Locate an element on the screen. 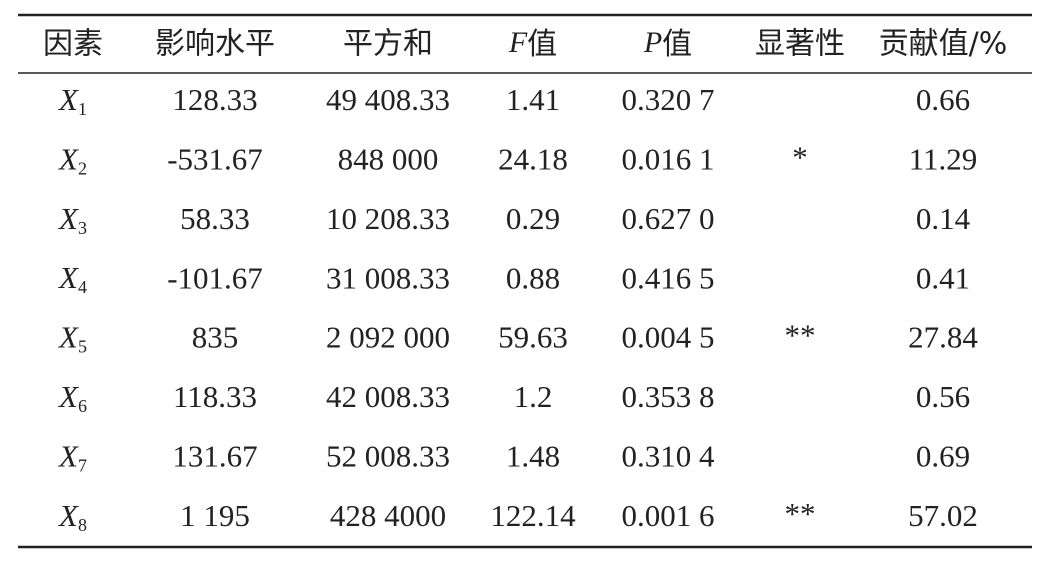 The width and height of the screenshot is (1058, 563). header-variable: F is located at coordinates (518, 42).